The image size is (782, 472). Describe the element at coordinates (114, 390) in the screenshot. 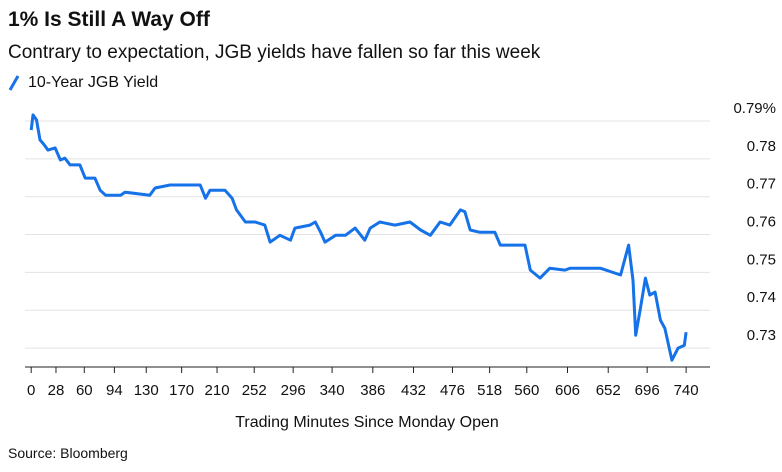

I see `x-tick-label: 94` at that location.